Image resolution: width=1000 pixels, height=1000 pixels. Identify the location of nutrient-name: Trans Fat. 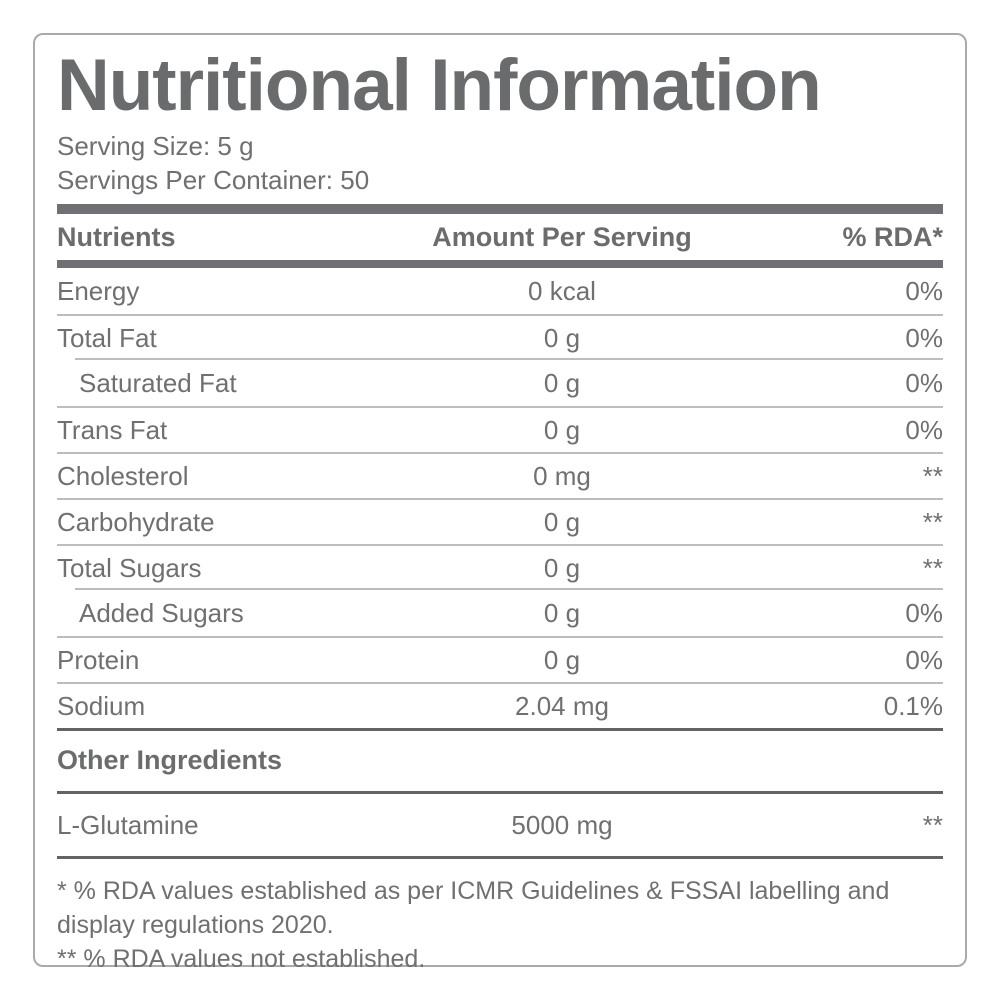
(112, 429).